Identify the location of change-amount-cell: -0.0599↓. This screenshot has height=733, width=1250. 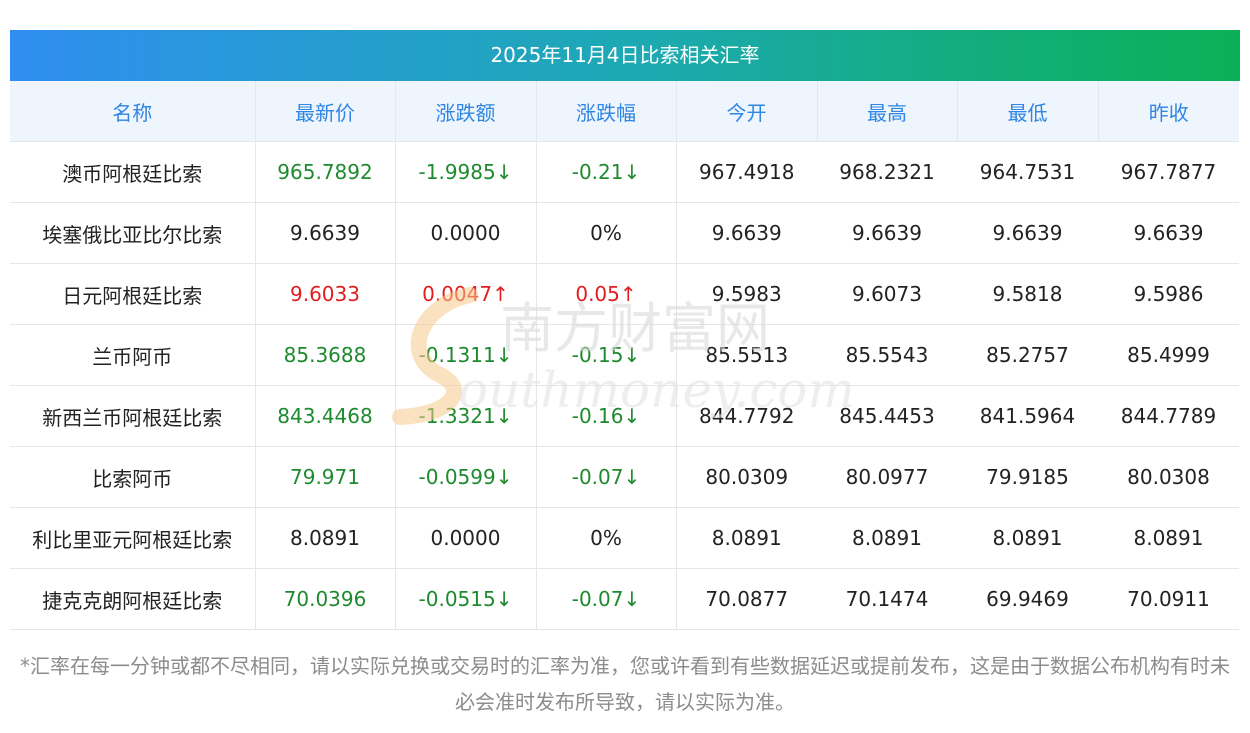
(466, 477).